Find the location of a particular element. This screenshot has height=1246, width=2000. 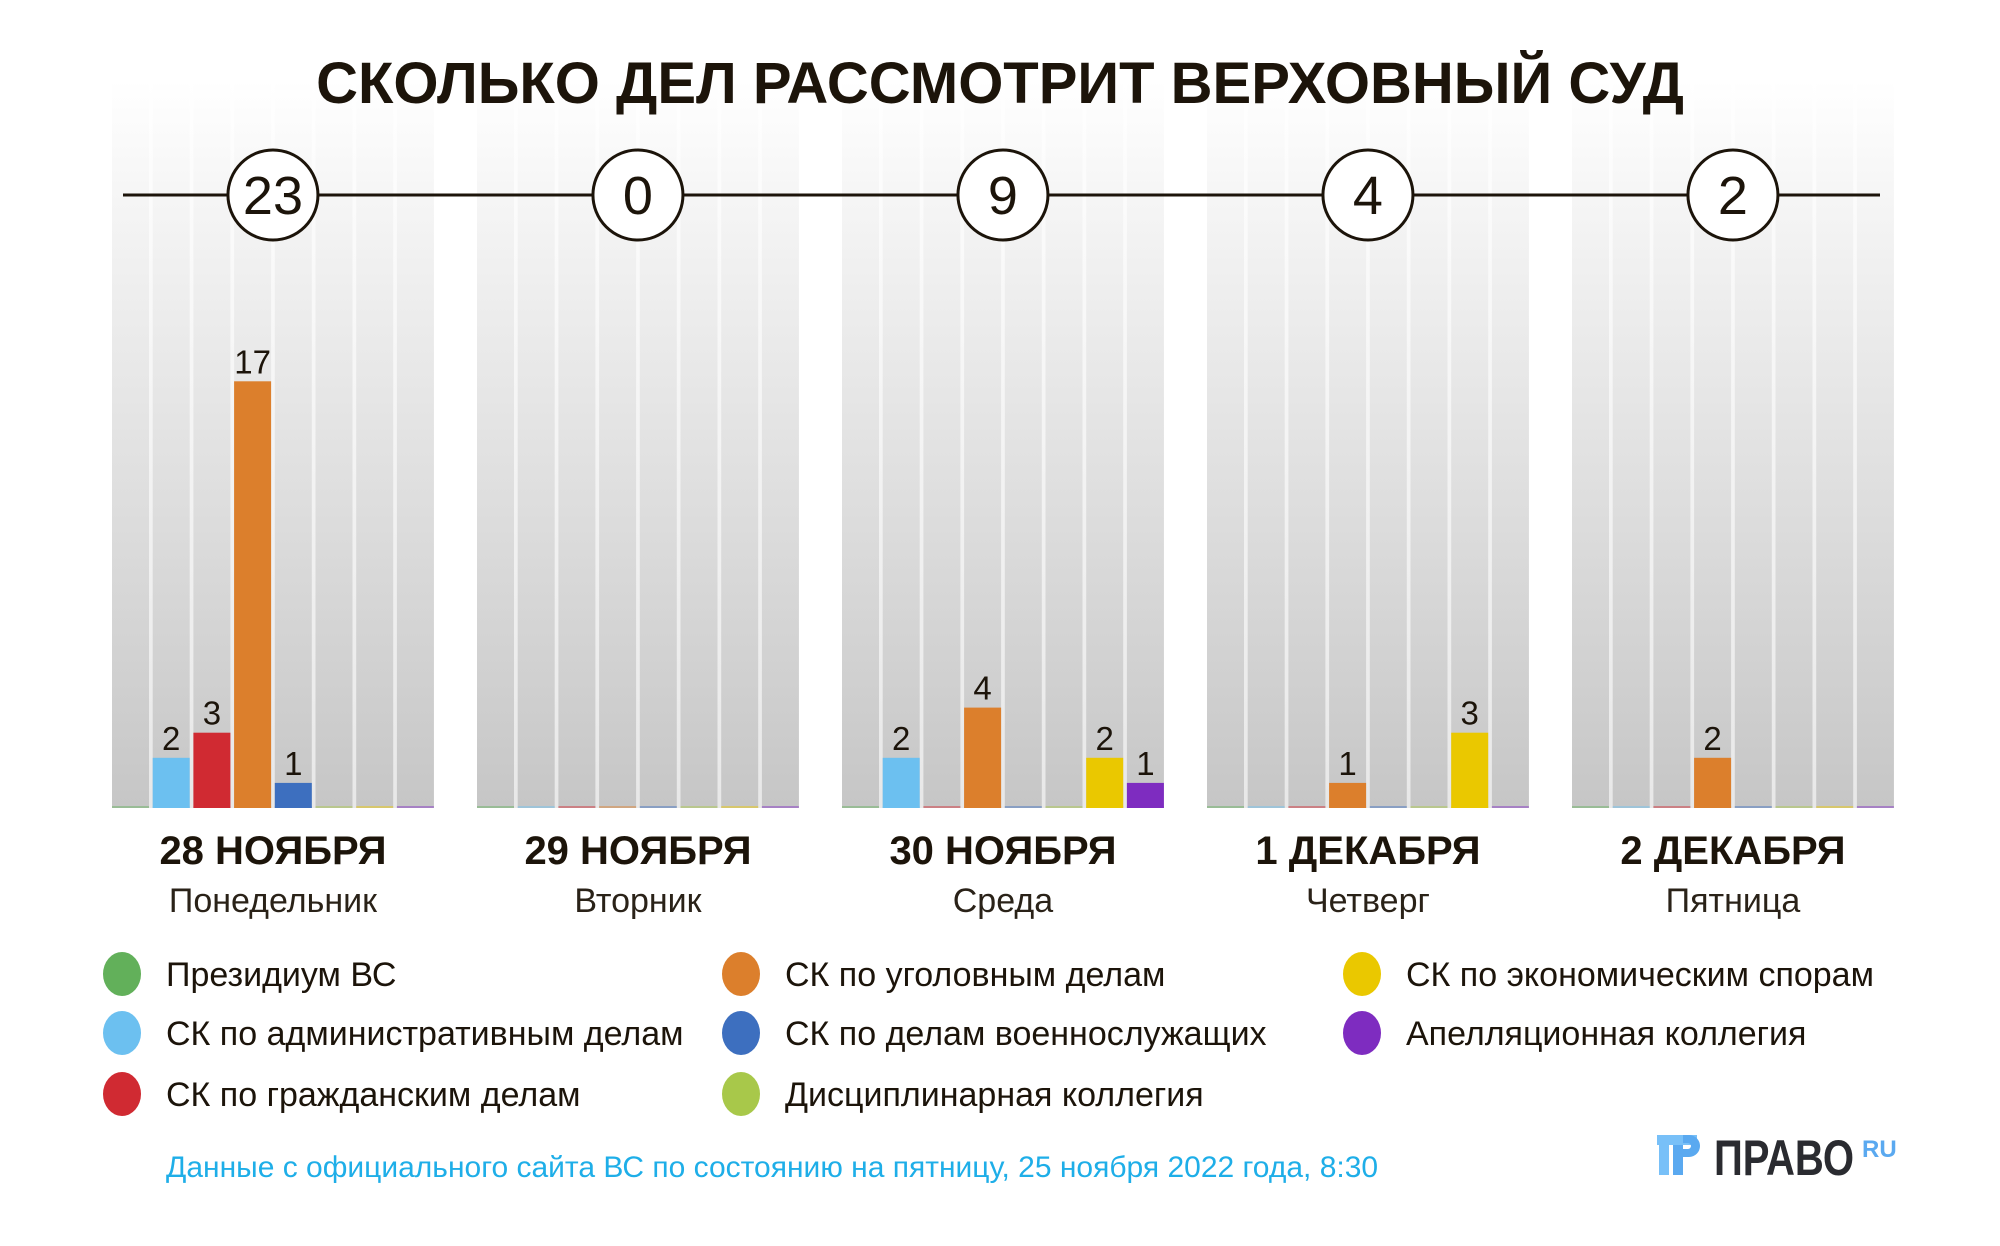

pravo-logo-icon is located at coordinates (1678, 1155).